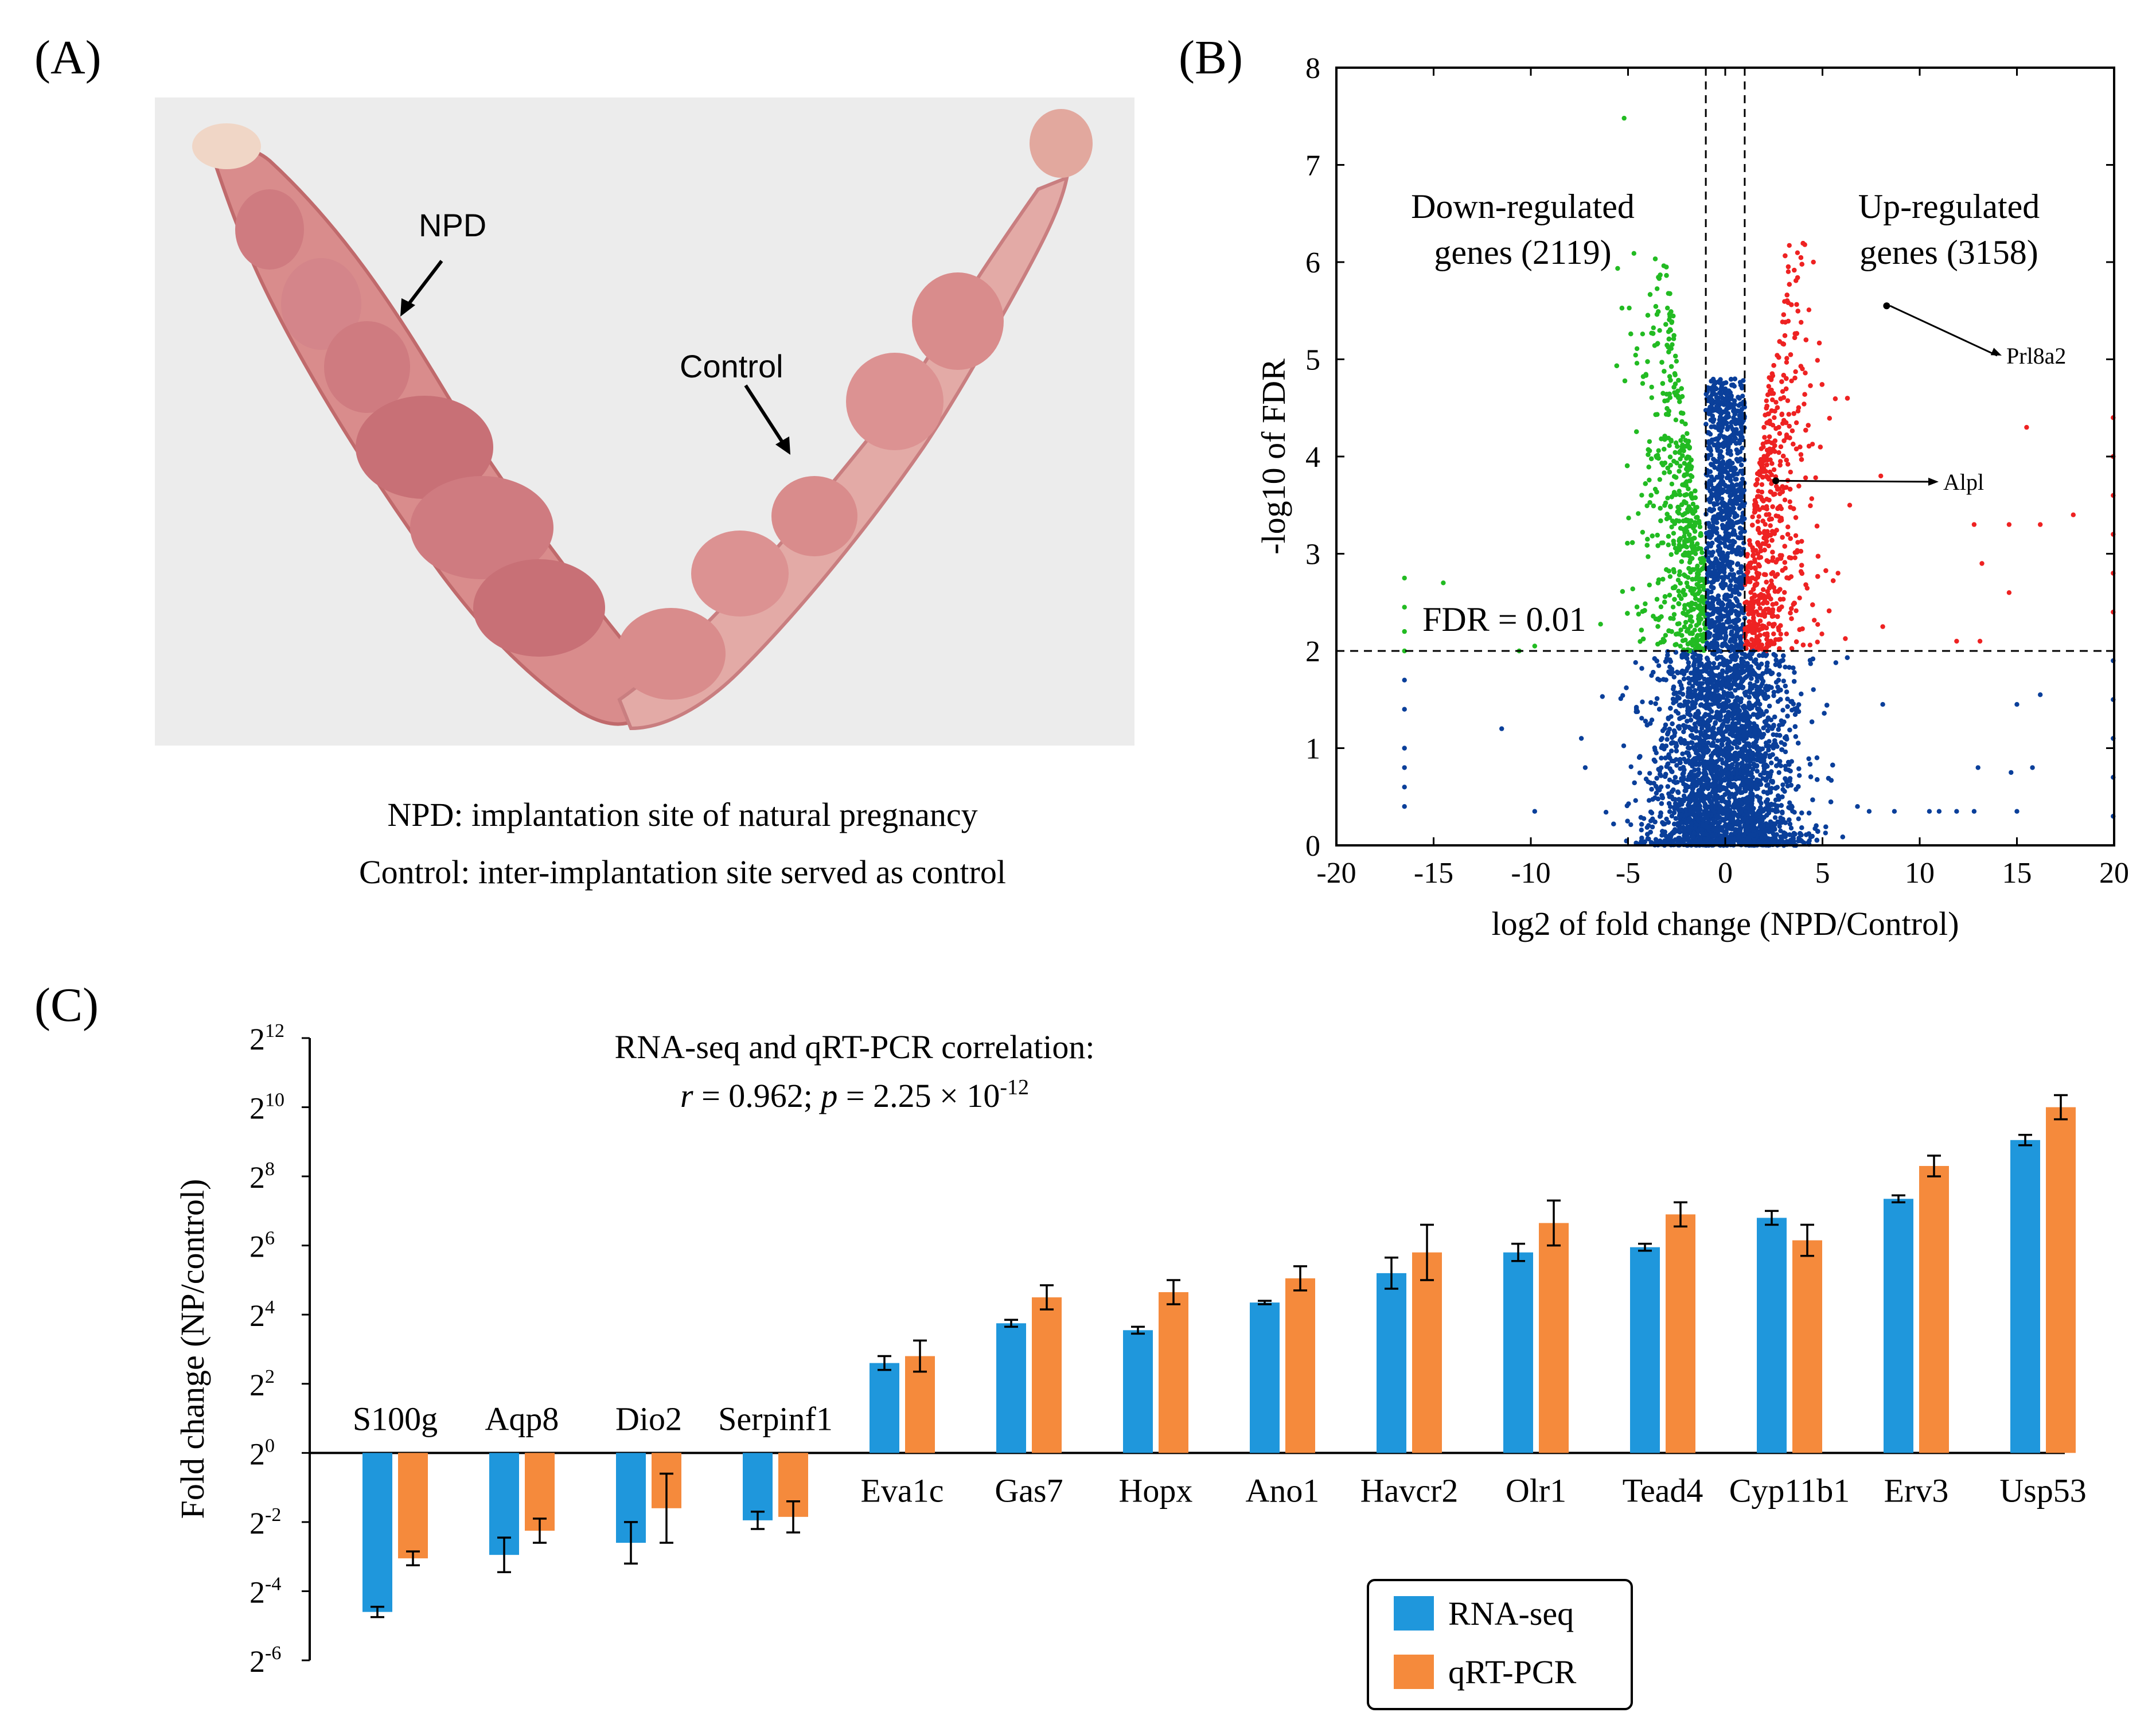 This screenshot has width=2156, height=1724. I want to click on npd-arrow, so click(423, 285).